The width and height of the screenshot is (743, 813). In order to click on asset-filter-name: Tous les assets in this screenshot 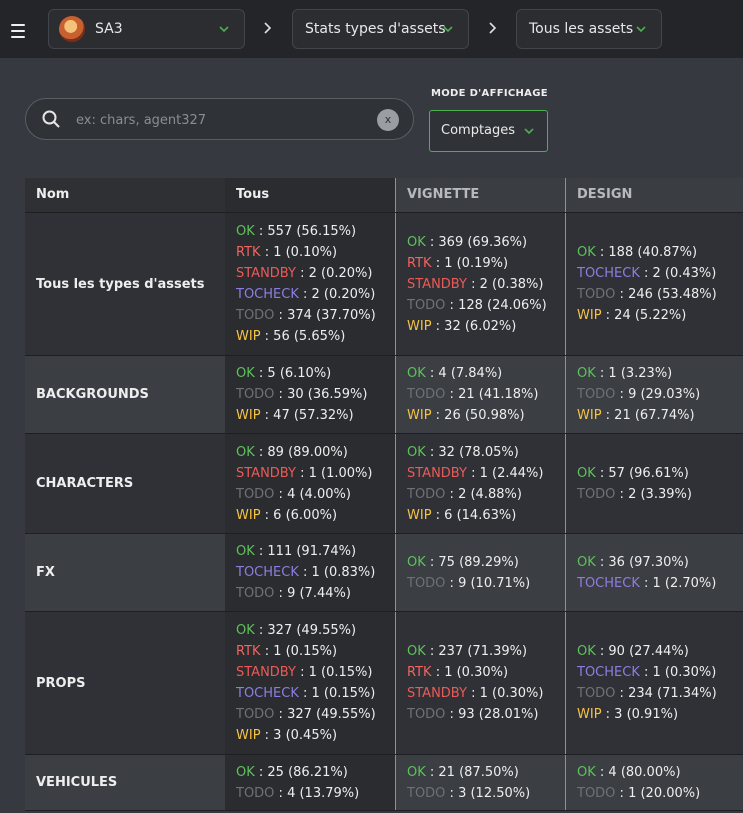, I will do `click(581, 29)`.